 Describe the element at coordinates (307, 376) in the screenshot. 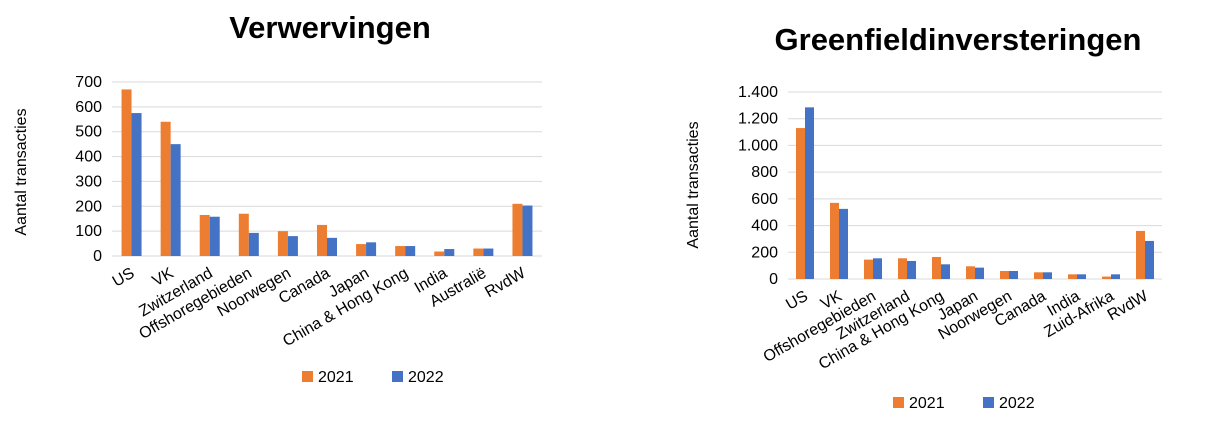

I see `chart1-legend-swatch-2021` at that location.